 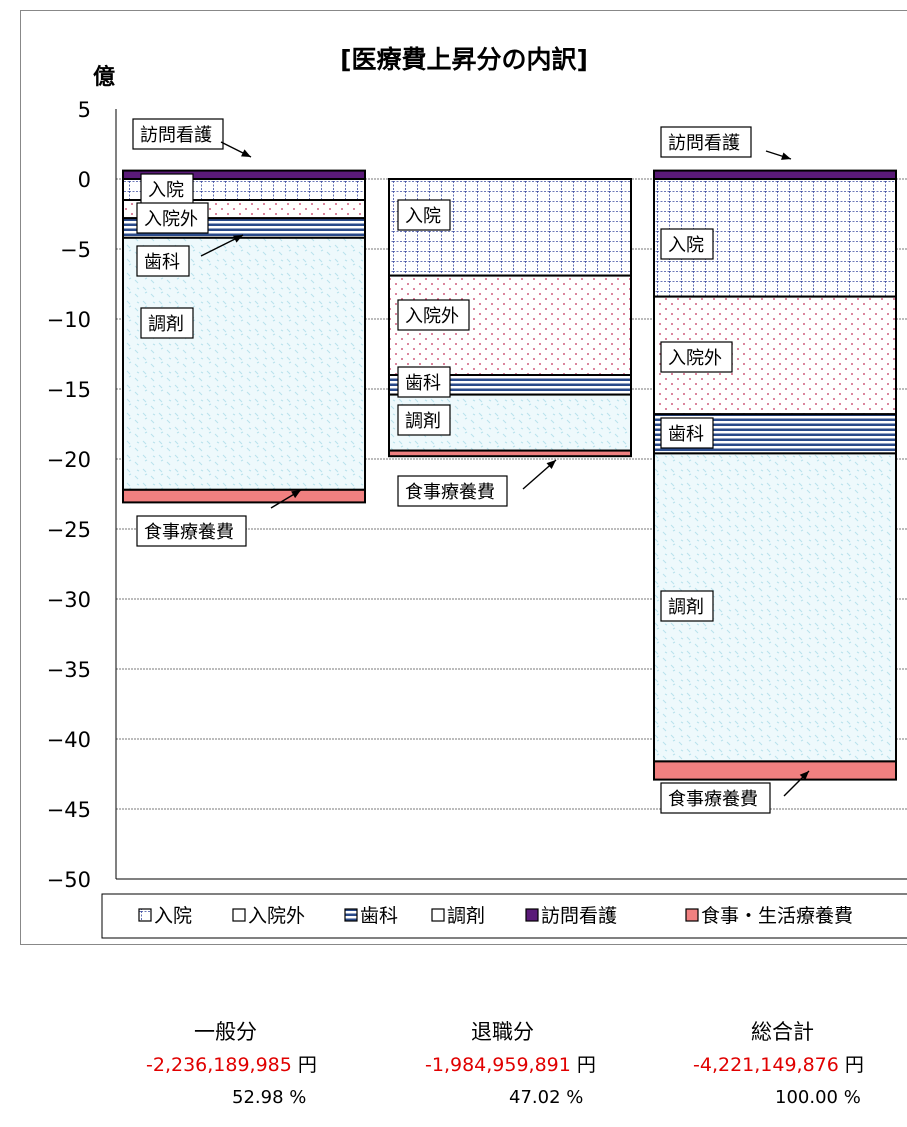 I want to click on percent-total: 100.00 %, so click(x=818, y=1097).